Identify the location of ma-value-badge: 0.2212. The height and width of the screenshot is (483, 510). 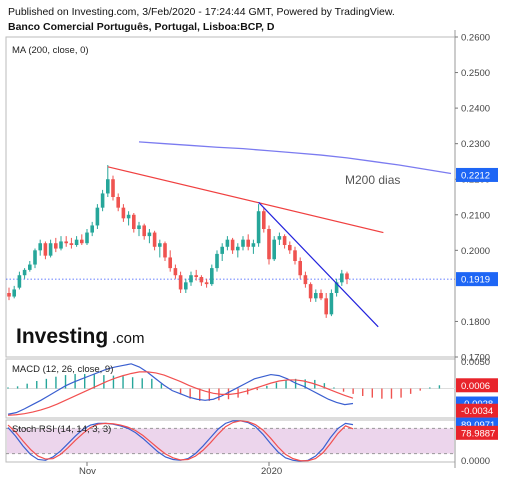
(475, 175).